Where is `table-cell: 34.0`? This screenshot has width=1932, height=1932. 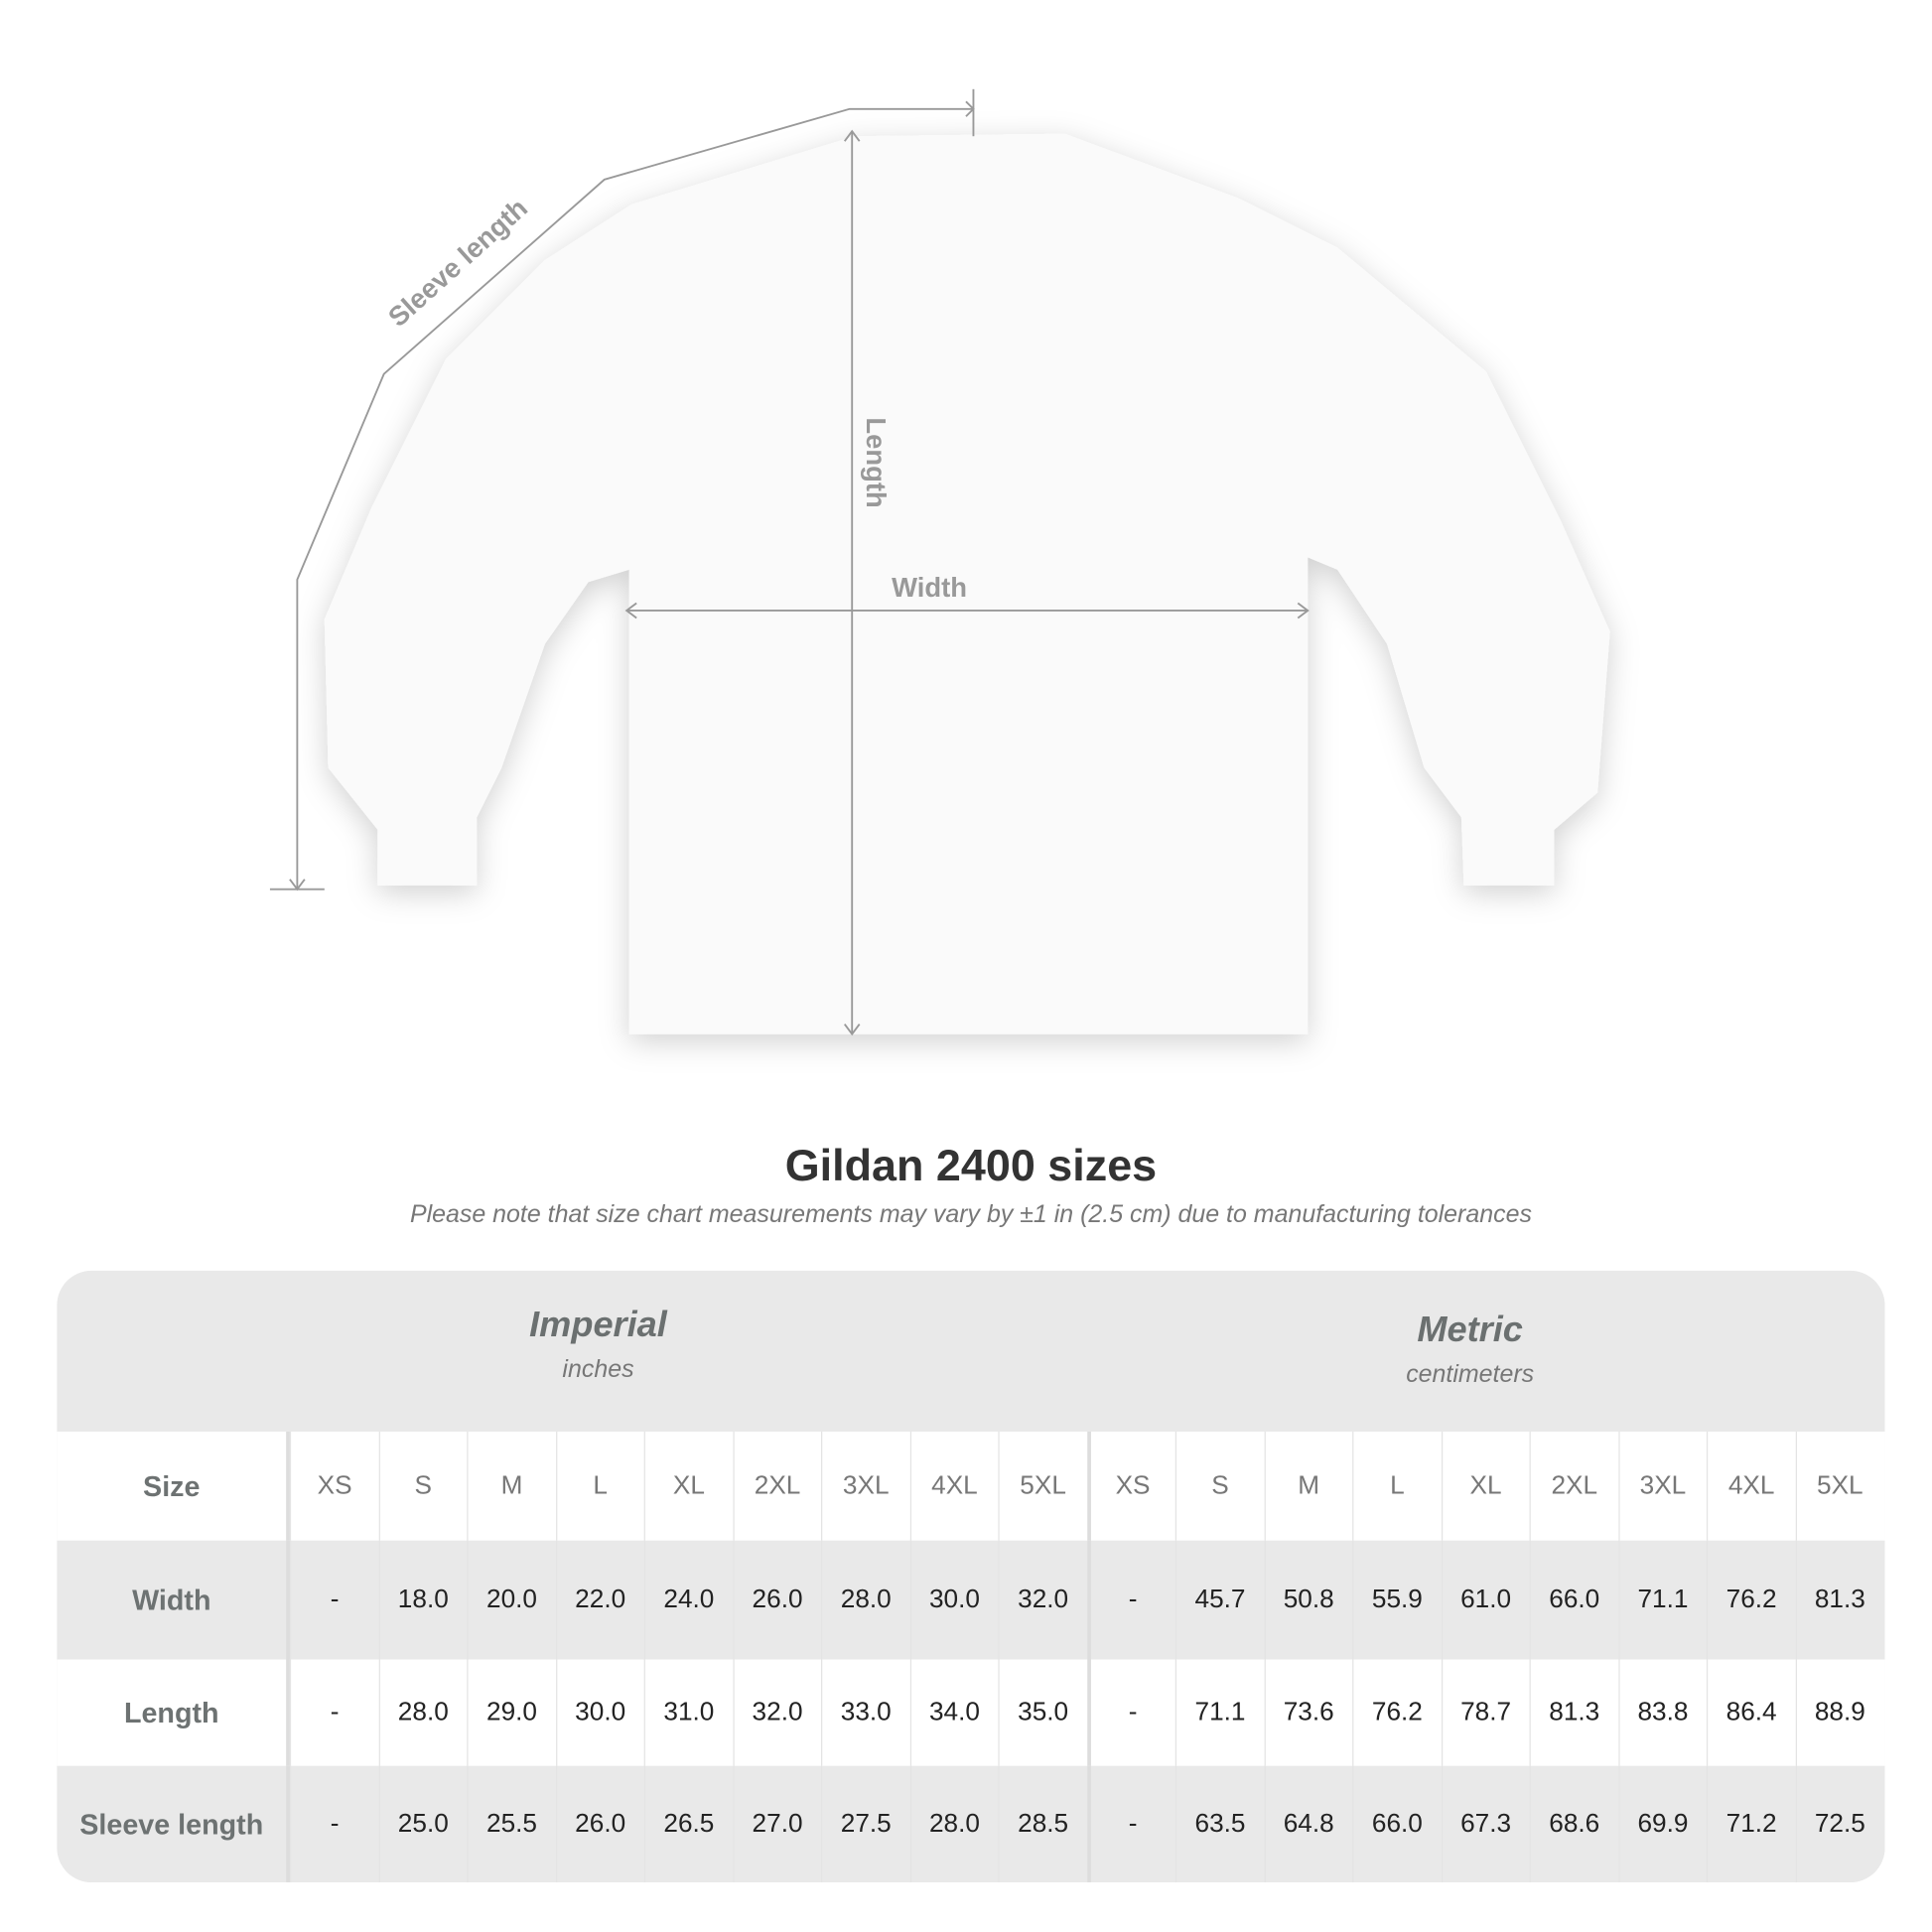
table-cell: 34.0 is located at coordinates (954, 1713).